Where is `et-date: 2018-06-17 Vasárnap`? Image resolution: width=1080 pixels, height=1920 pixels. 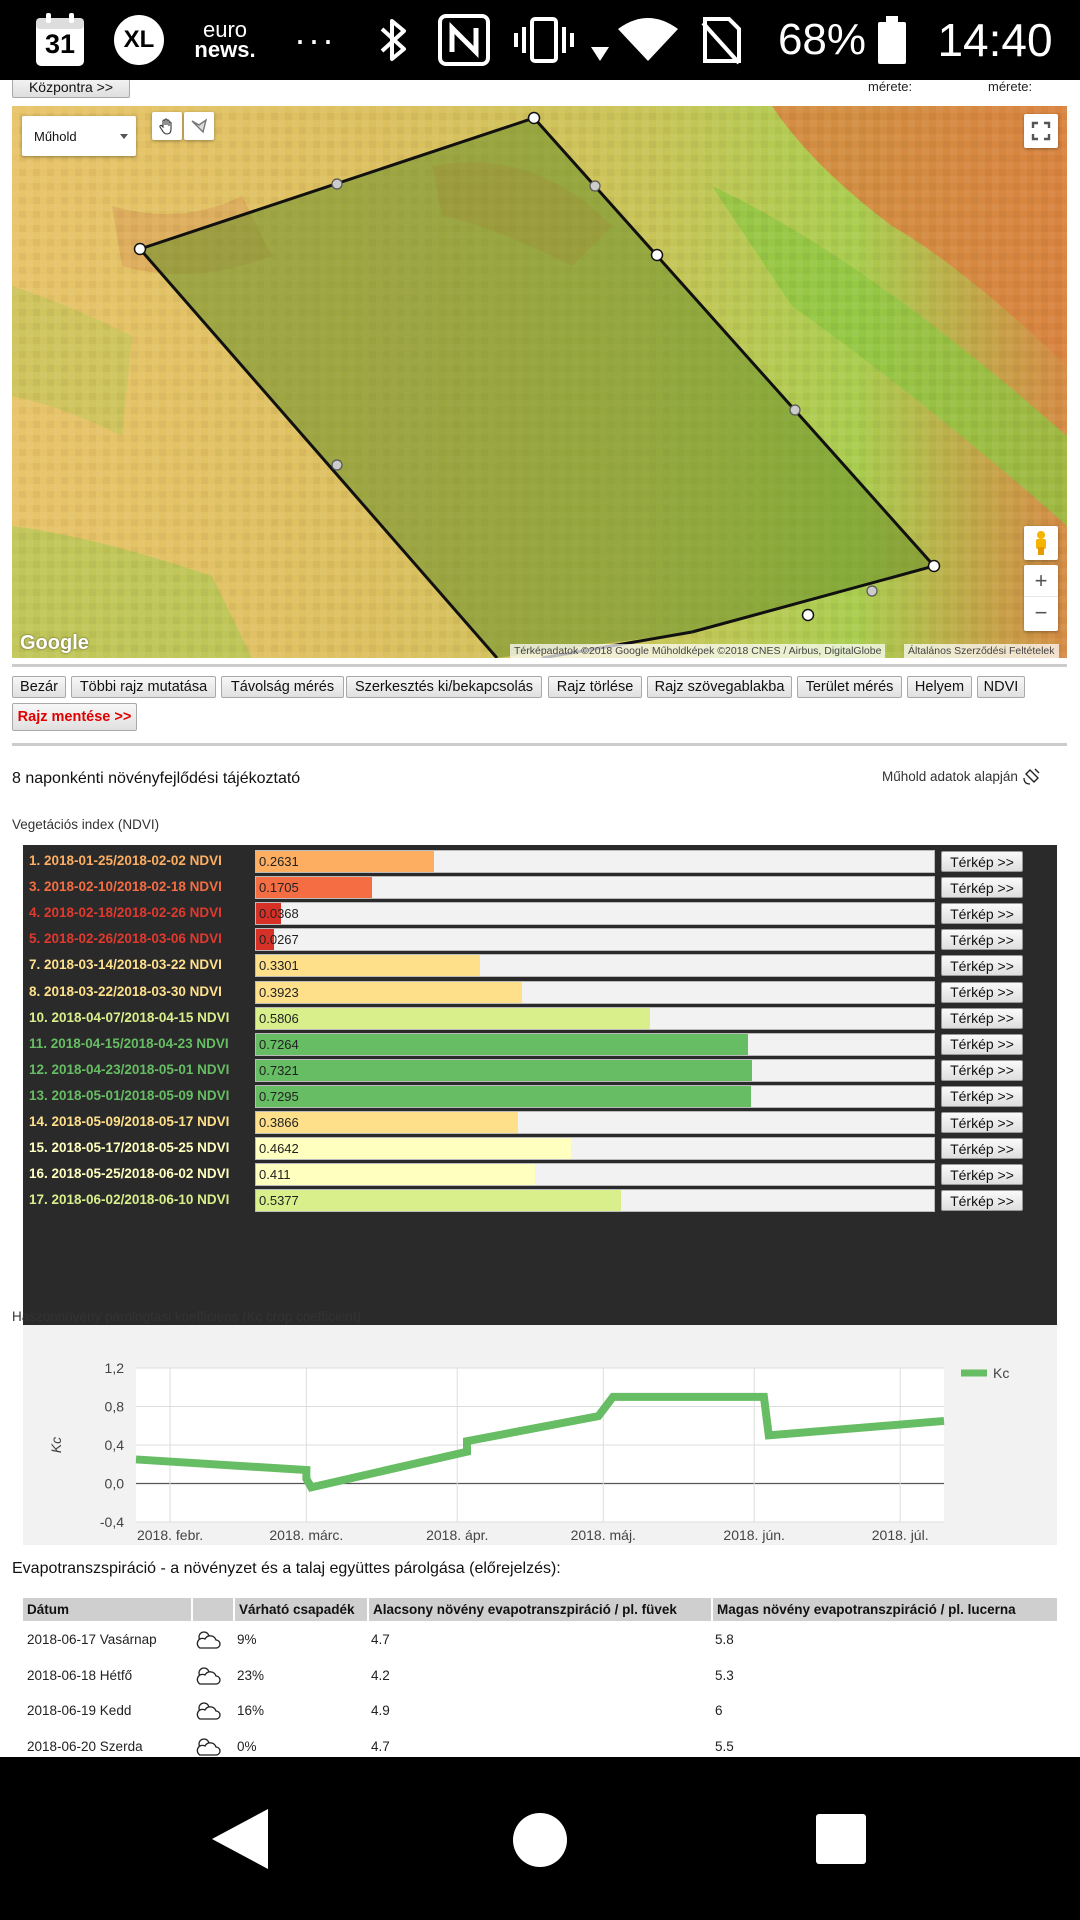 et-date: 2018-06-17 Vasárnap is located at coordinates (92, 1639).